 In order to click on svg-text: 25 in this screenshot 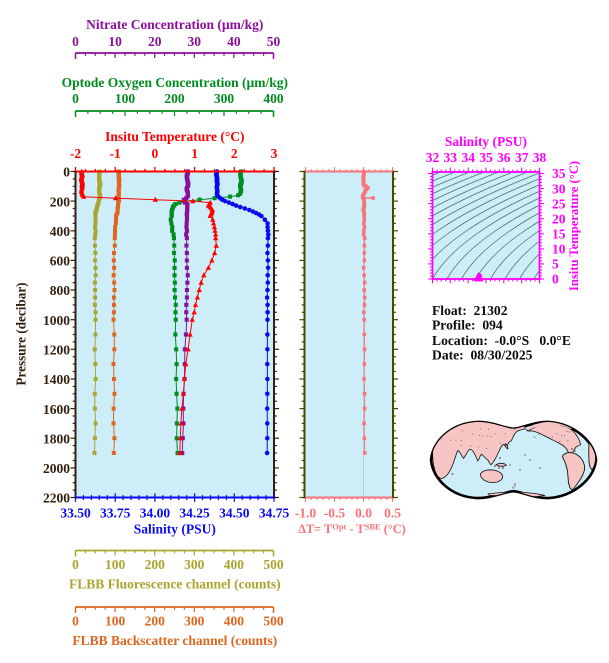, I will do `click(559, 203)`.